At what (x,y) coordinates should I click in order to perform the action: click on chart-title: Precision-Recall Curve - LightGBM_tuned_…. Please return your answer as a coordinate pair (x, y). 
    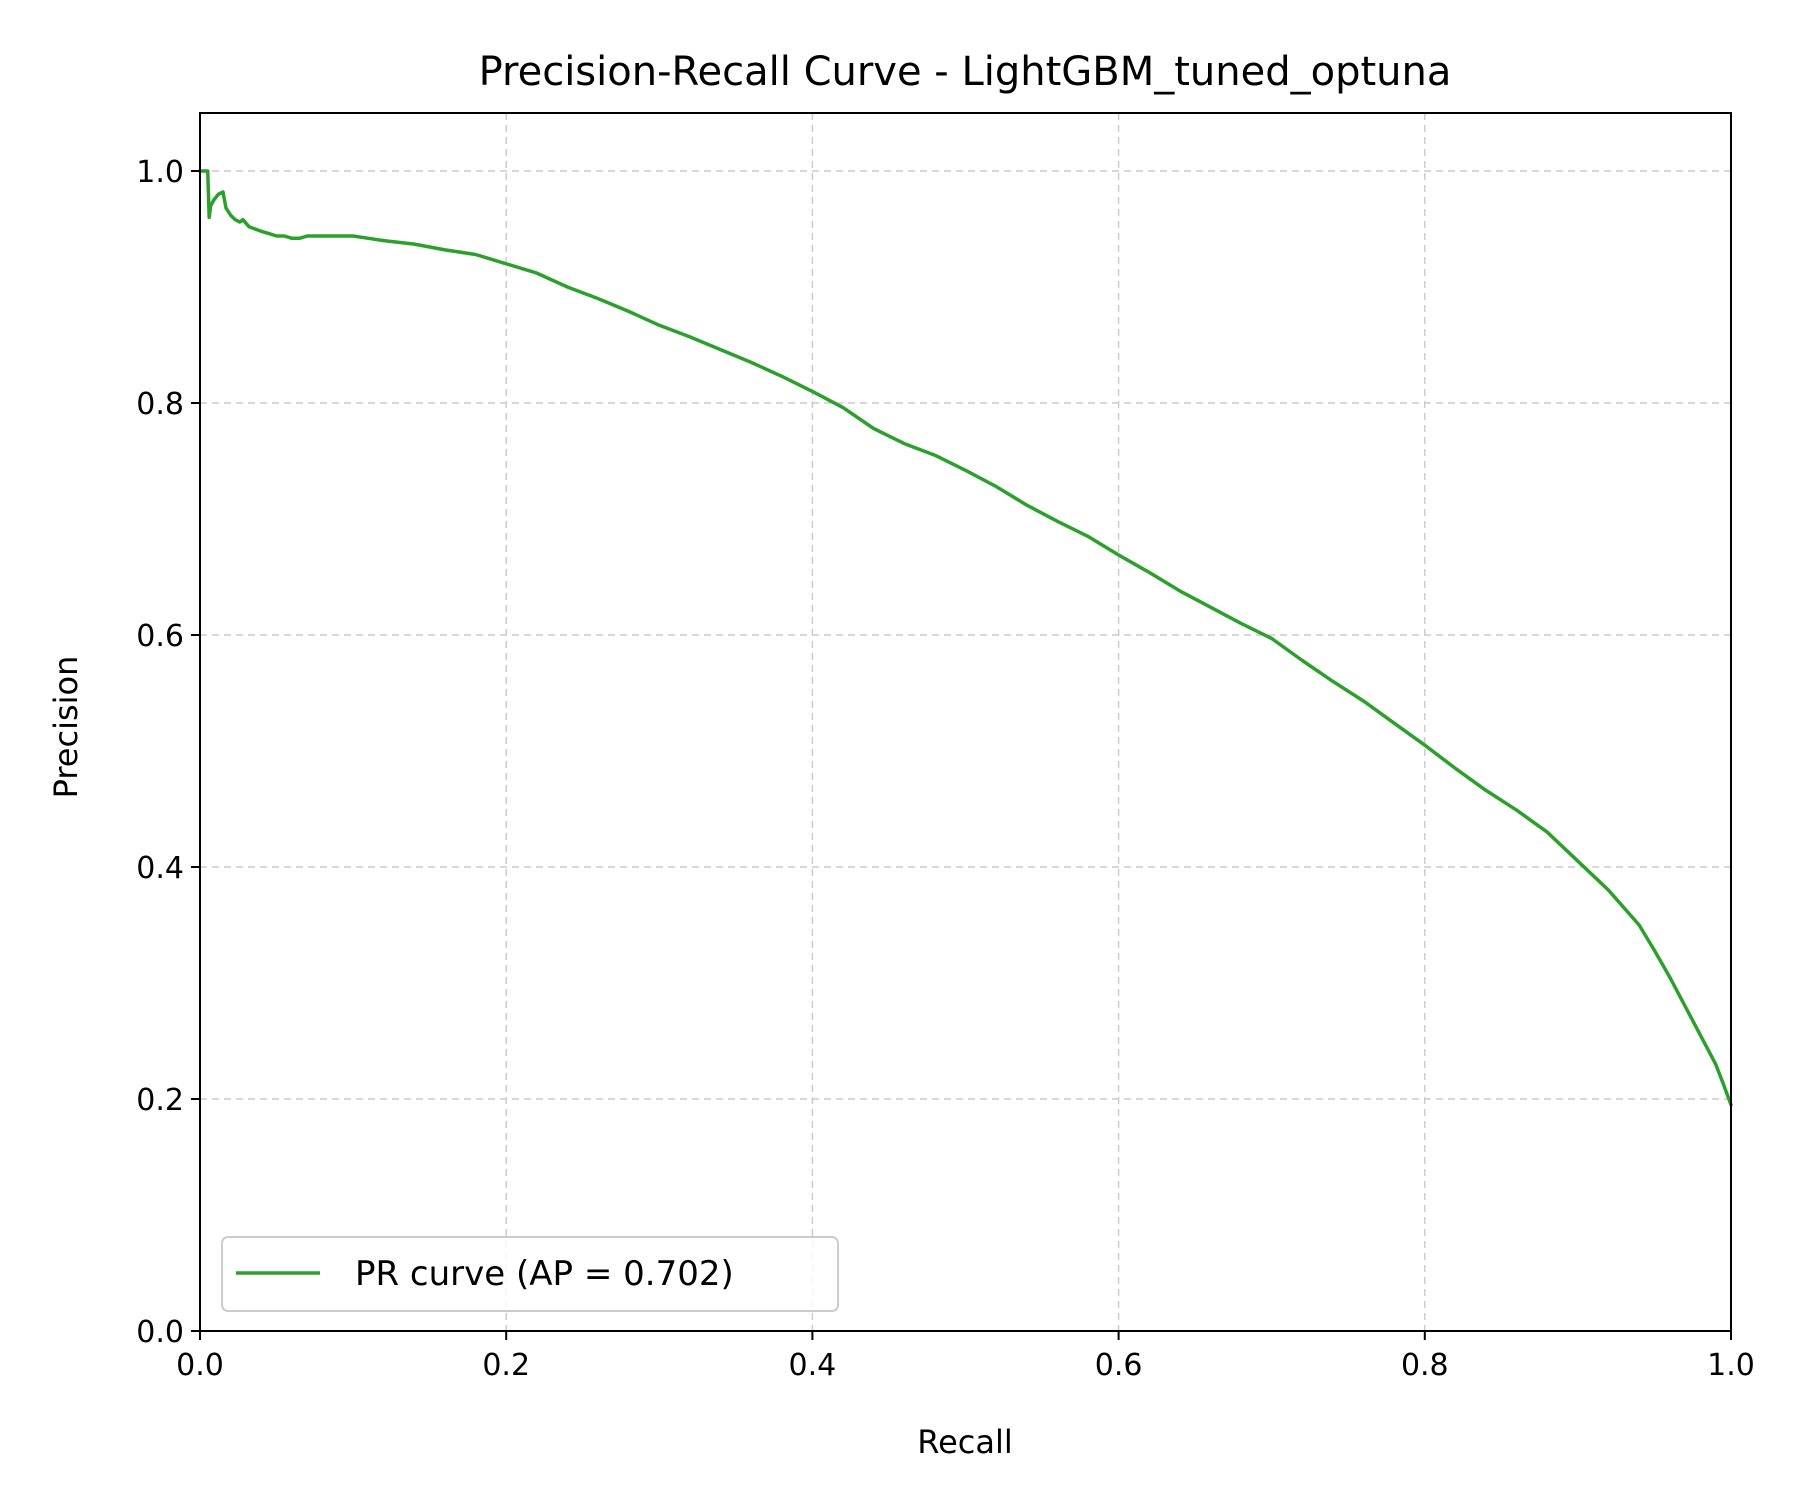
    Looking at the image, I should click on (965, 72).